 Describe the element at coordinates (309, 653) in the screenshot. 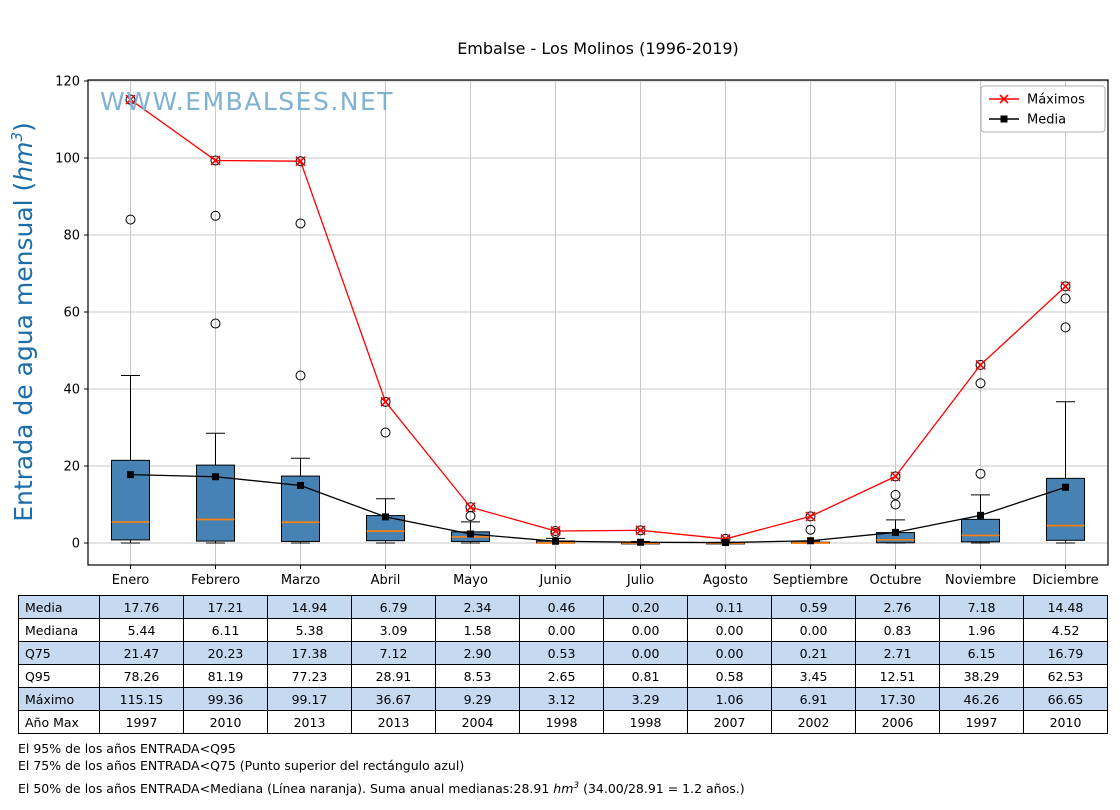

I see `table-cell: 17.38` at that location.